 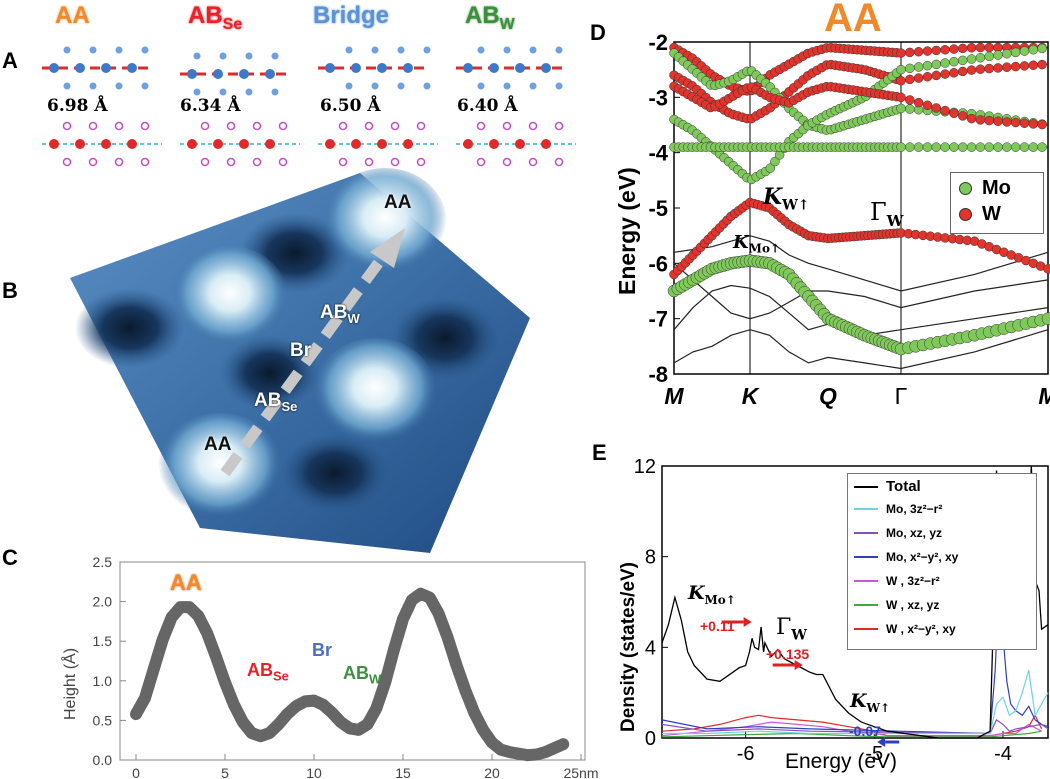 I want to click on label-abse-sub: Se, so click(x=289, y=406).